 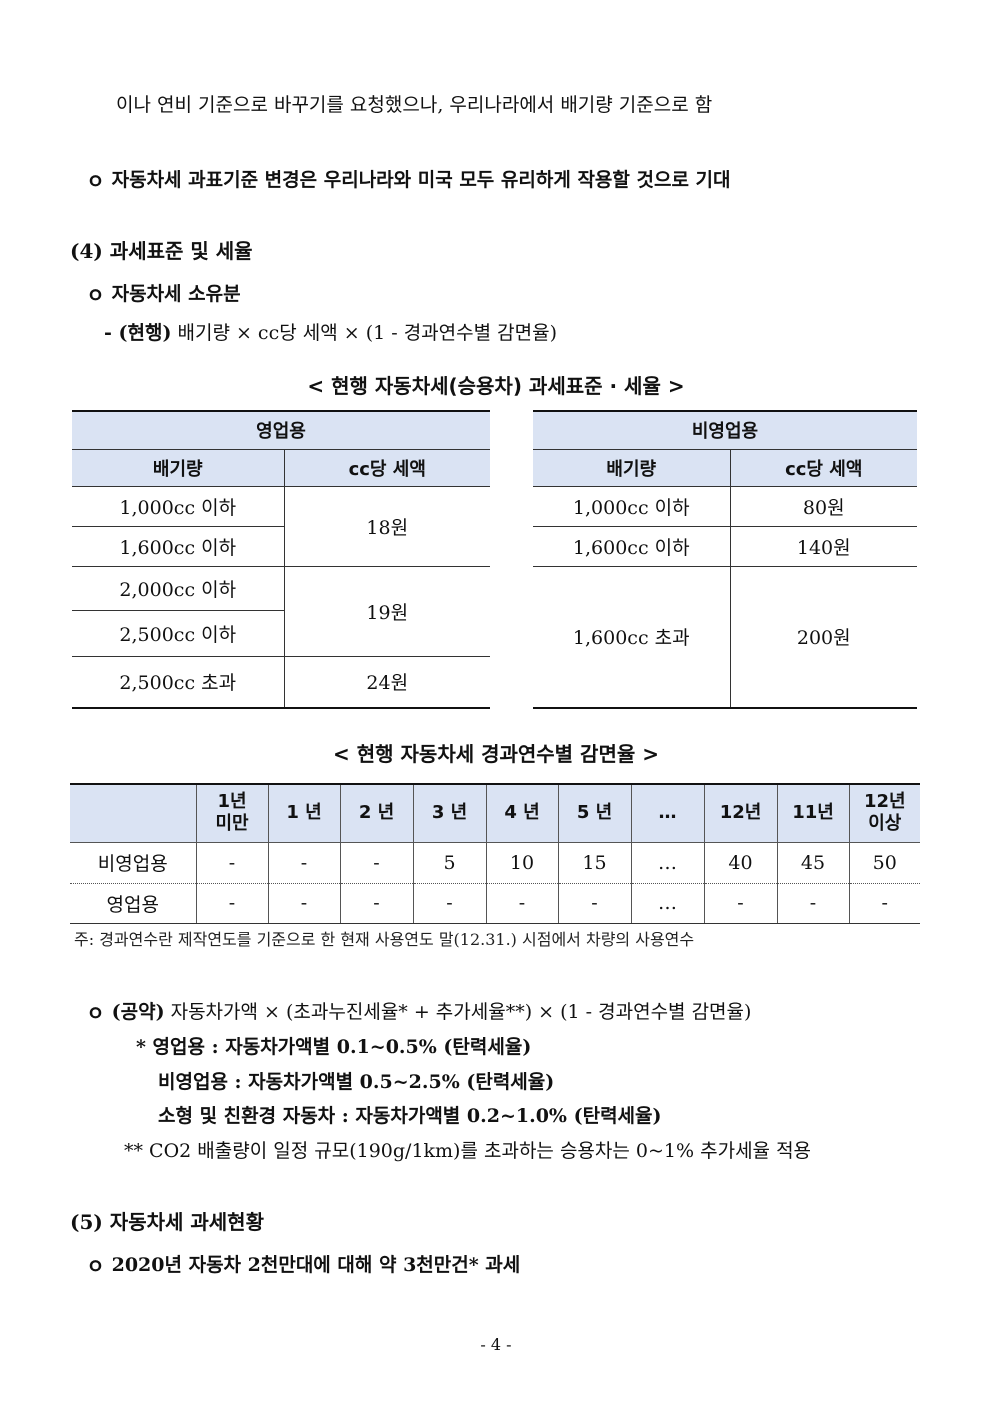 What do you see at coordinates (740, 813) in the screenshot?
I see `header-year: 12년` at bounding box center [740, 813].